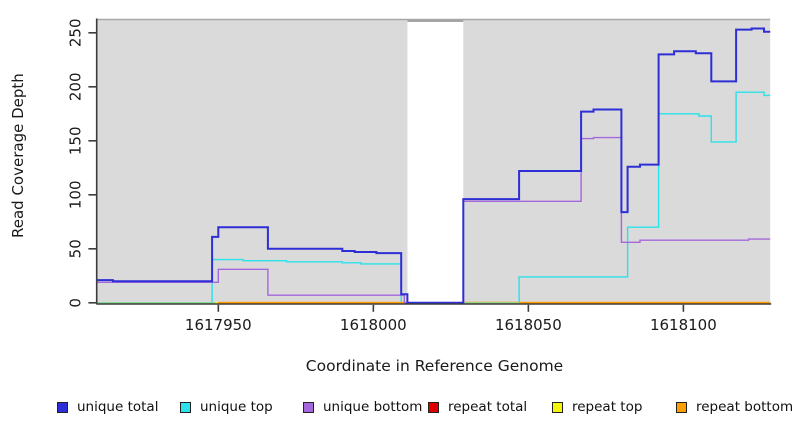  I want to click on legend-item-repeat-bottom: repeat bottom, so click(734, 407).